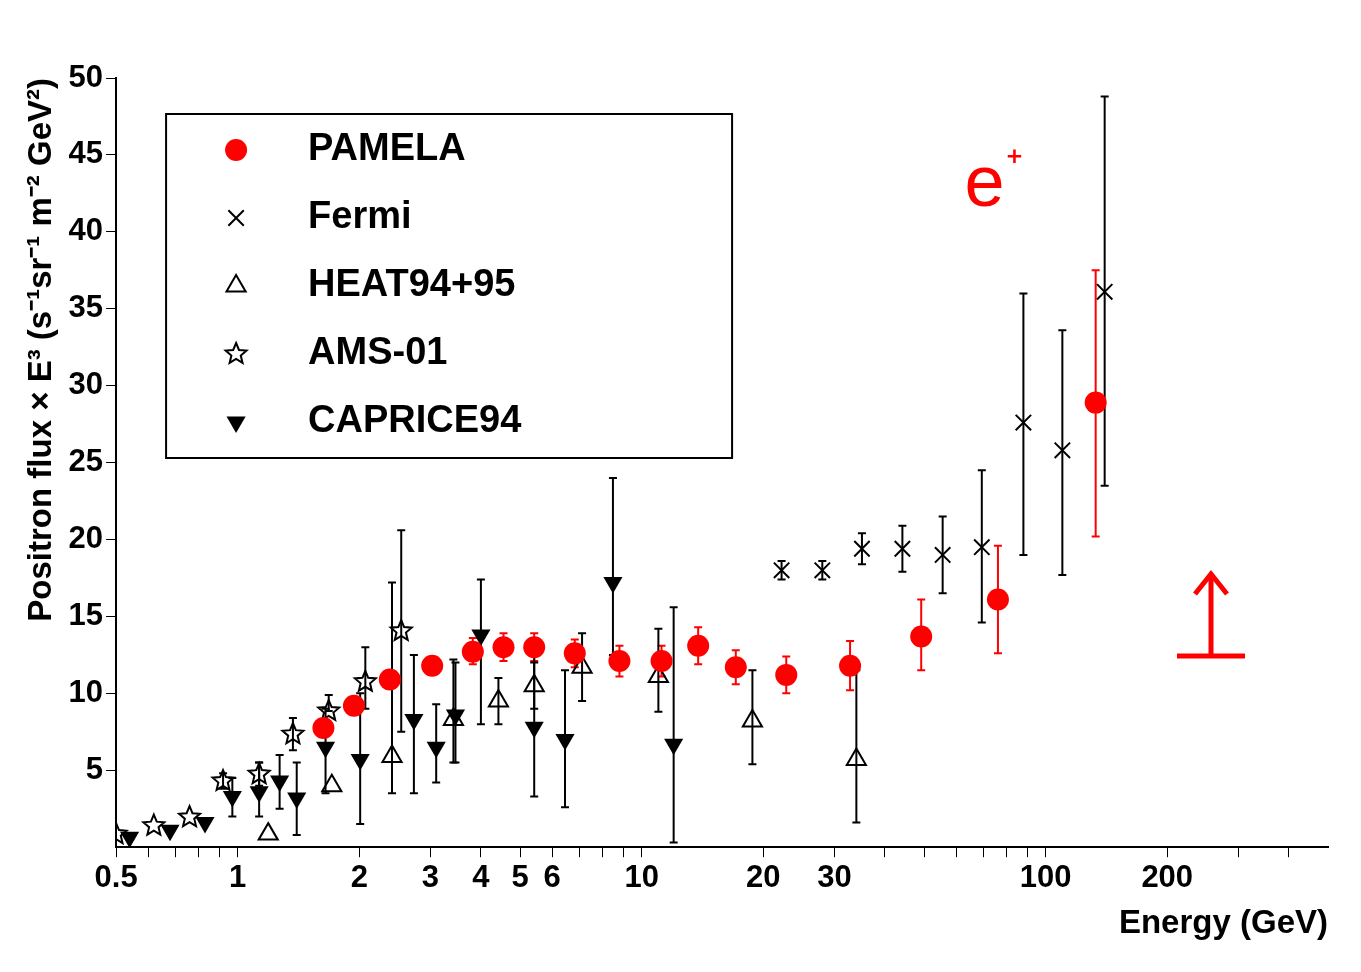  Describe the element at coordinates (86, 614) in the screenshot. I see `y-tick-label: 15` at that location.